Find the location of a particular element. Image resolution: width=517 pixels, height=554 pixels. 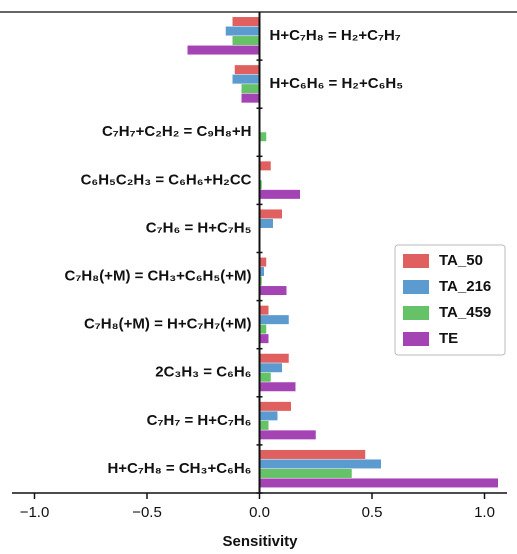

category-label: H+C₆H₆ = H₂+C₆H₅ is located at coordinates (337, 83).